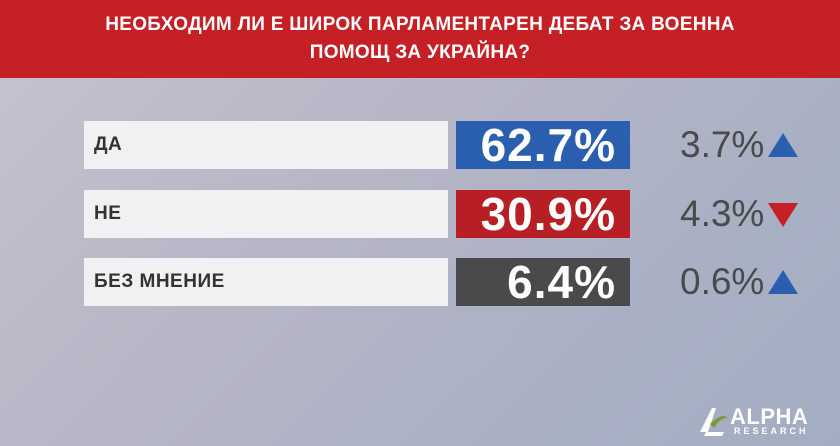  What do you see at coordinates (769, 416) in the screenshot?
I see `logo-name: ALPHA` at bounding box center [769, 416].